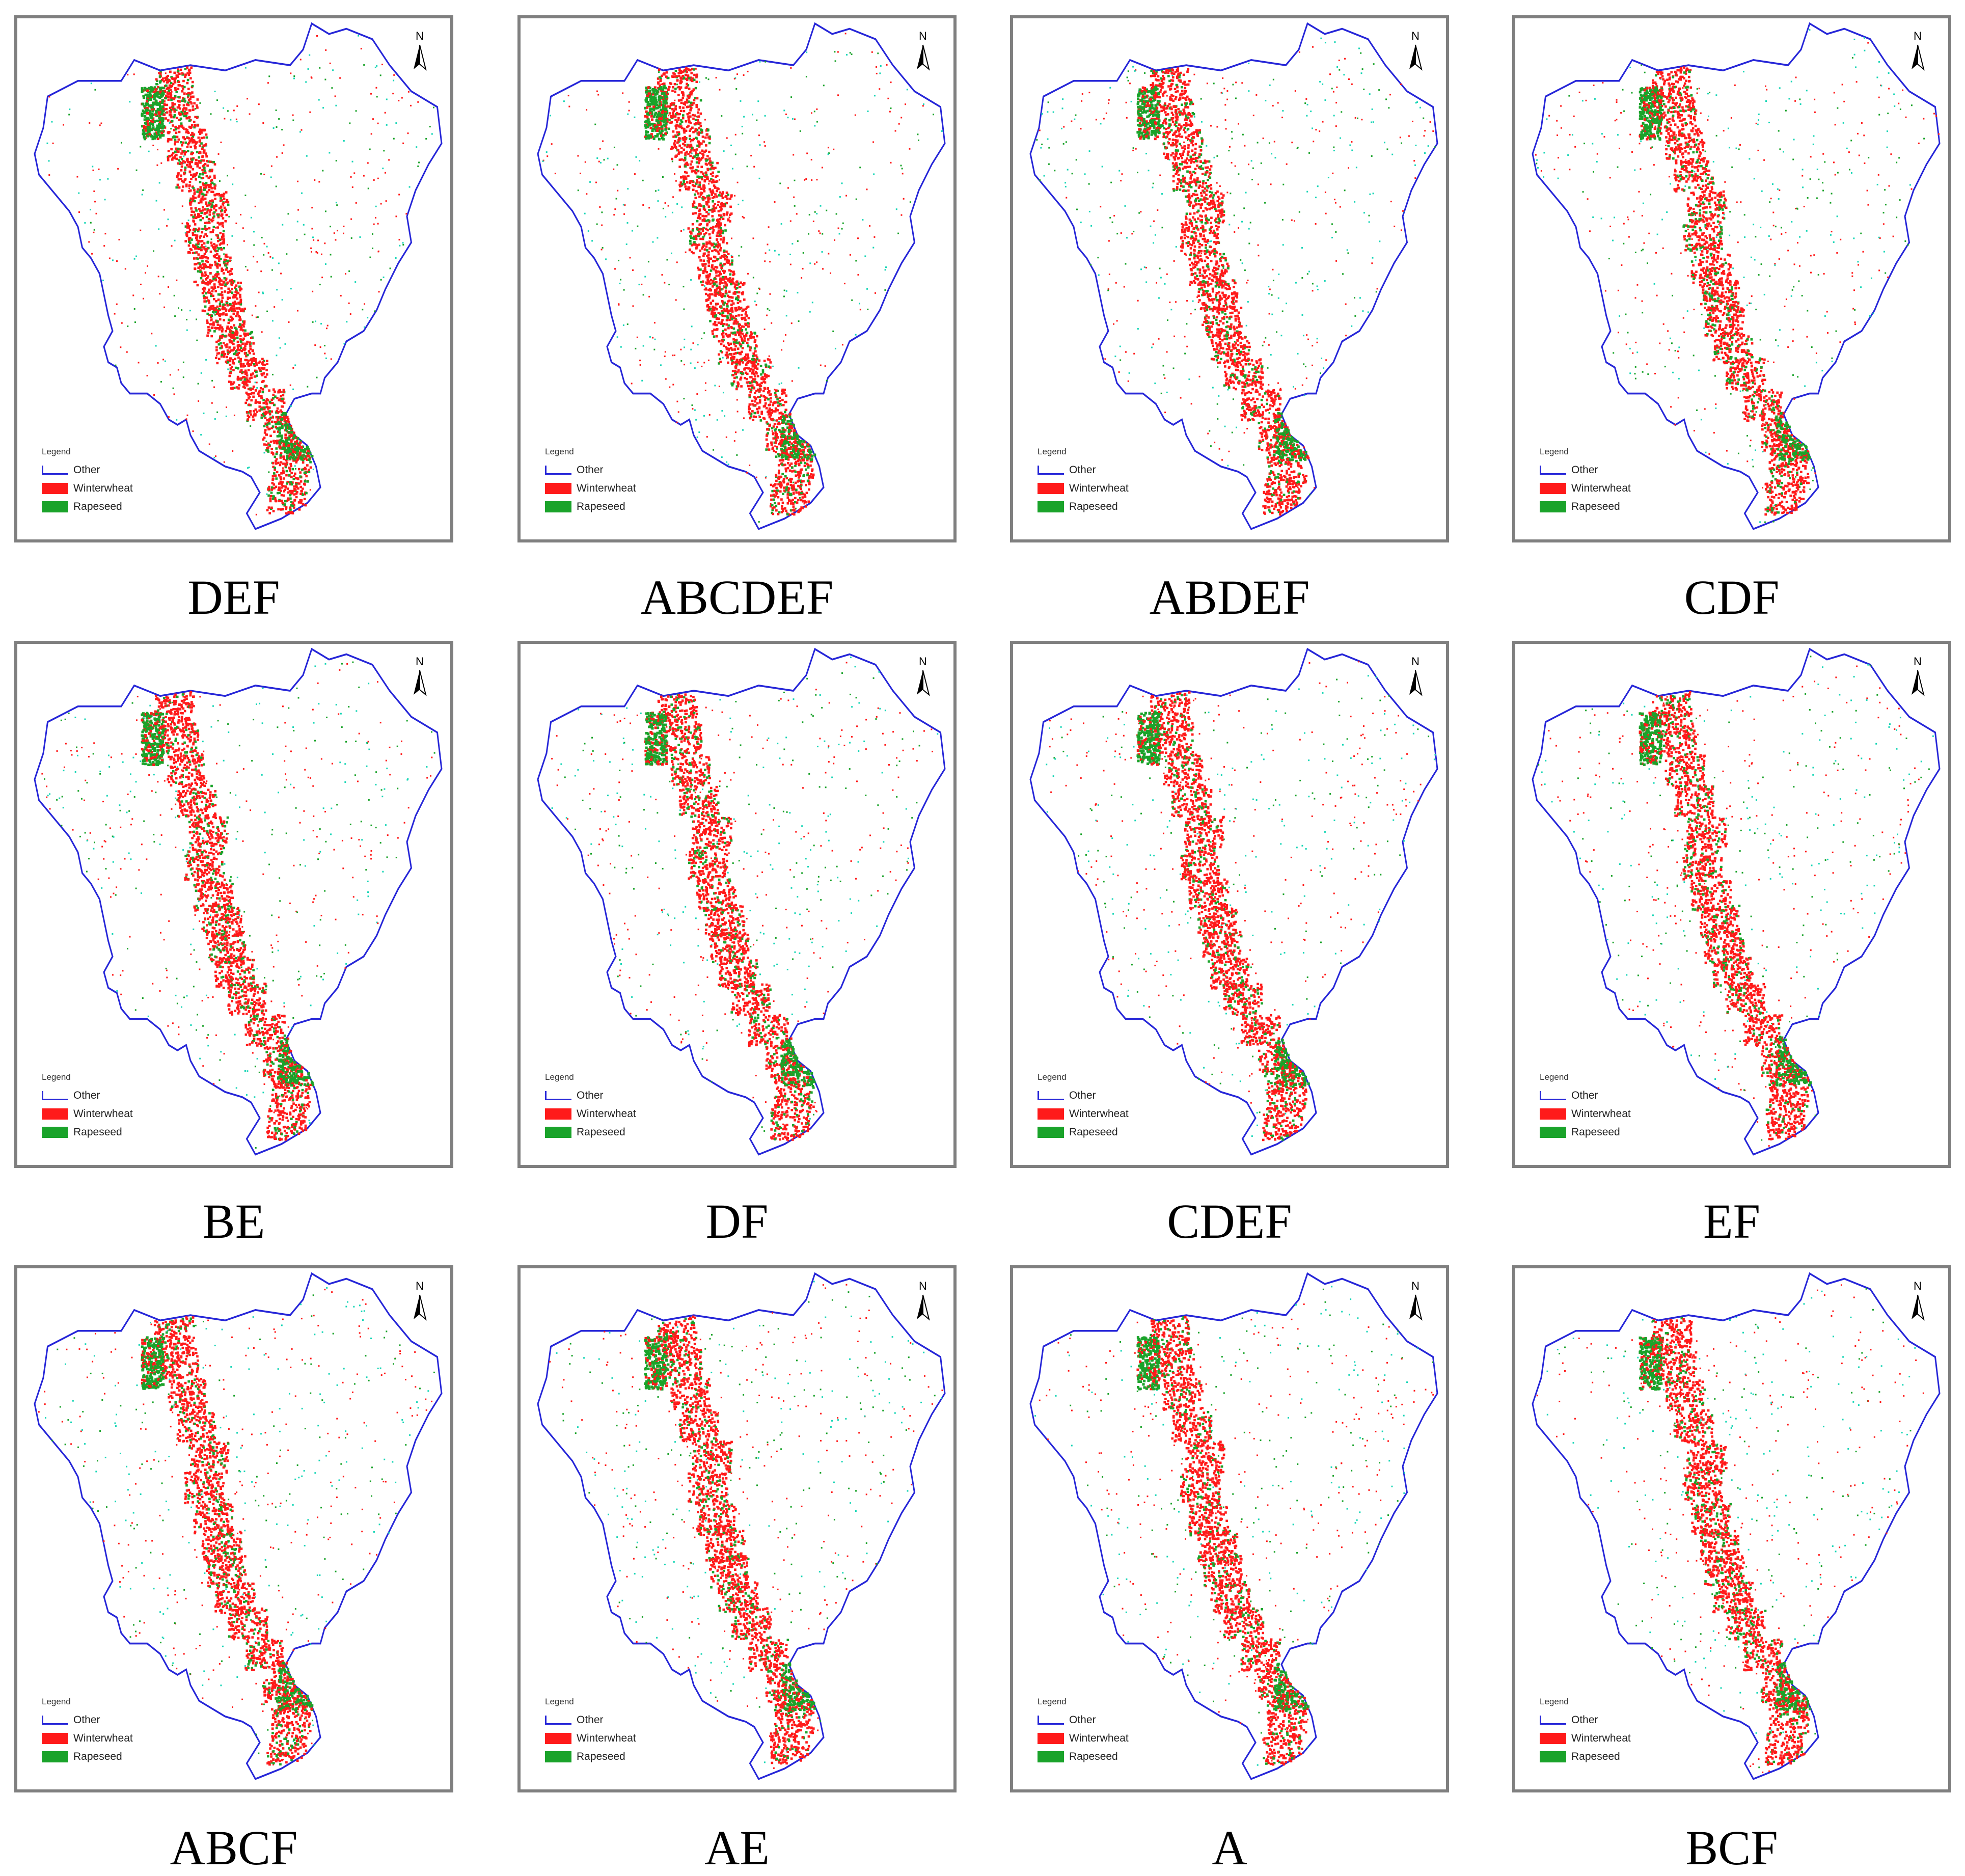 Image resolution: width=1965 pixels, height=1876 pixels. What do you see at coordinates (1732, 1848) in the screenshot?
I see `panel-caption: BCF` at bounding box center [1732, 1848].